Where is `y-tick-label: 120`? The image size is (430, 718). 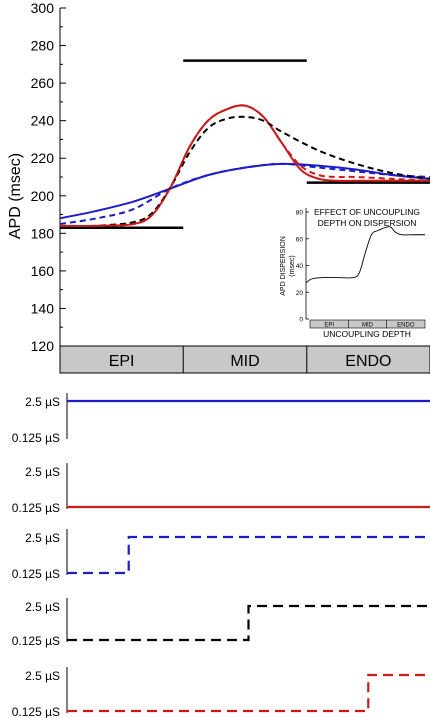 y-tick-label: 120 is located at coordinates (43, 346).